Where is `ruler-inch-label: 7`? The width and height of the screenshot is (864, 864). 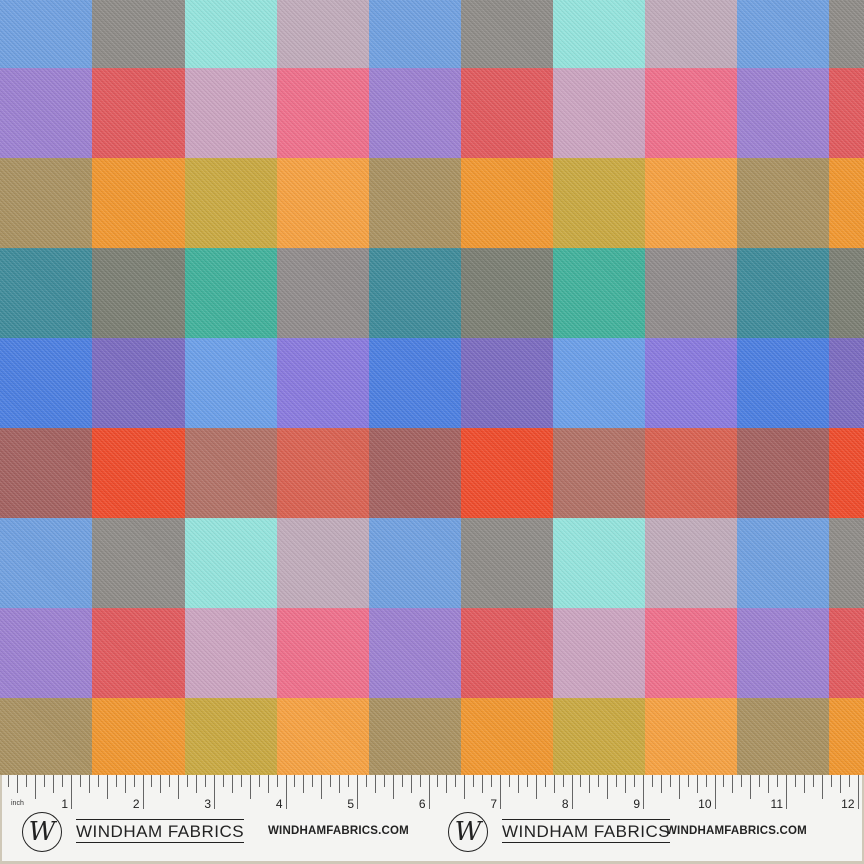
ruler-inch-label: 7 is located at coordinates (493, 804).